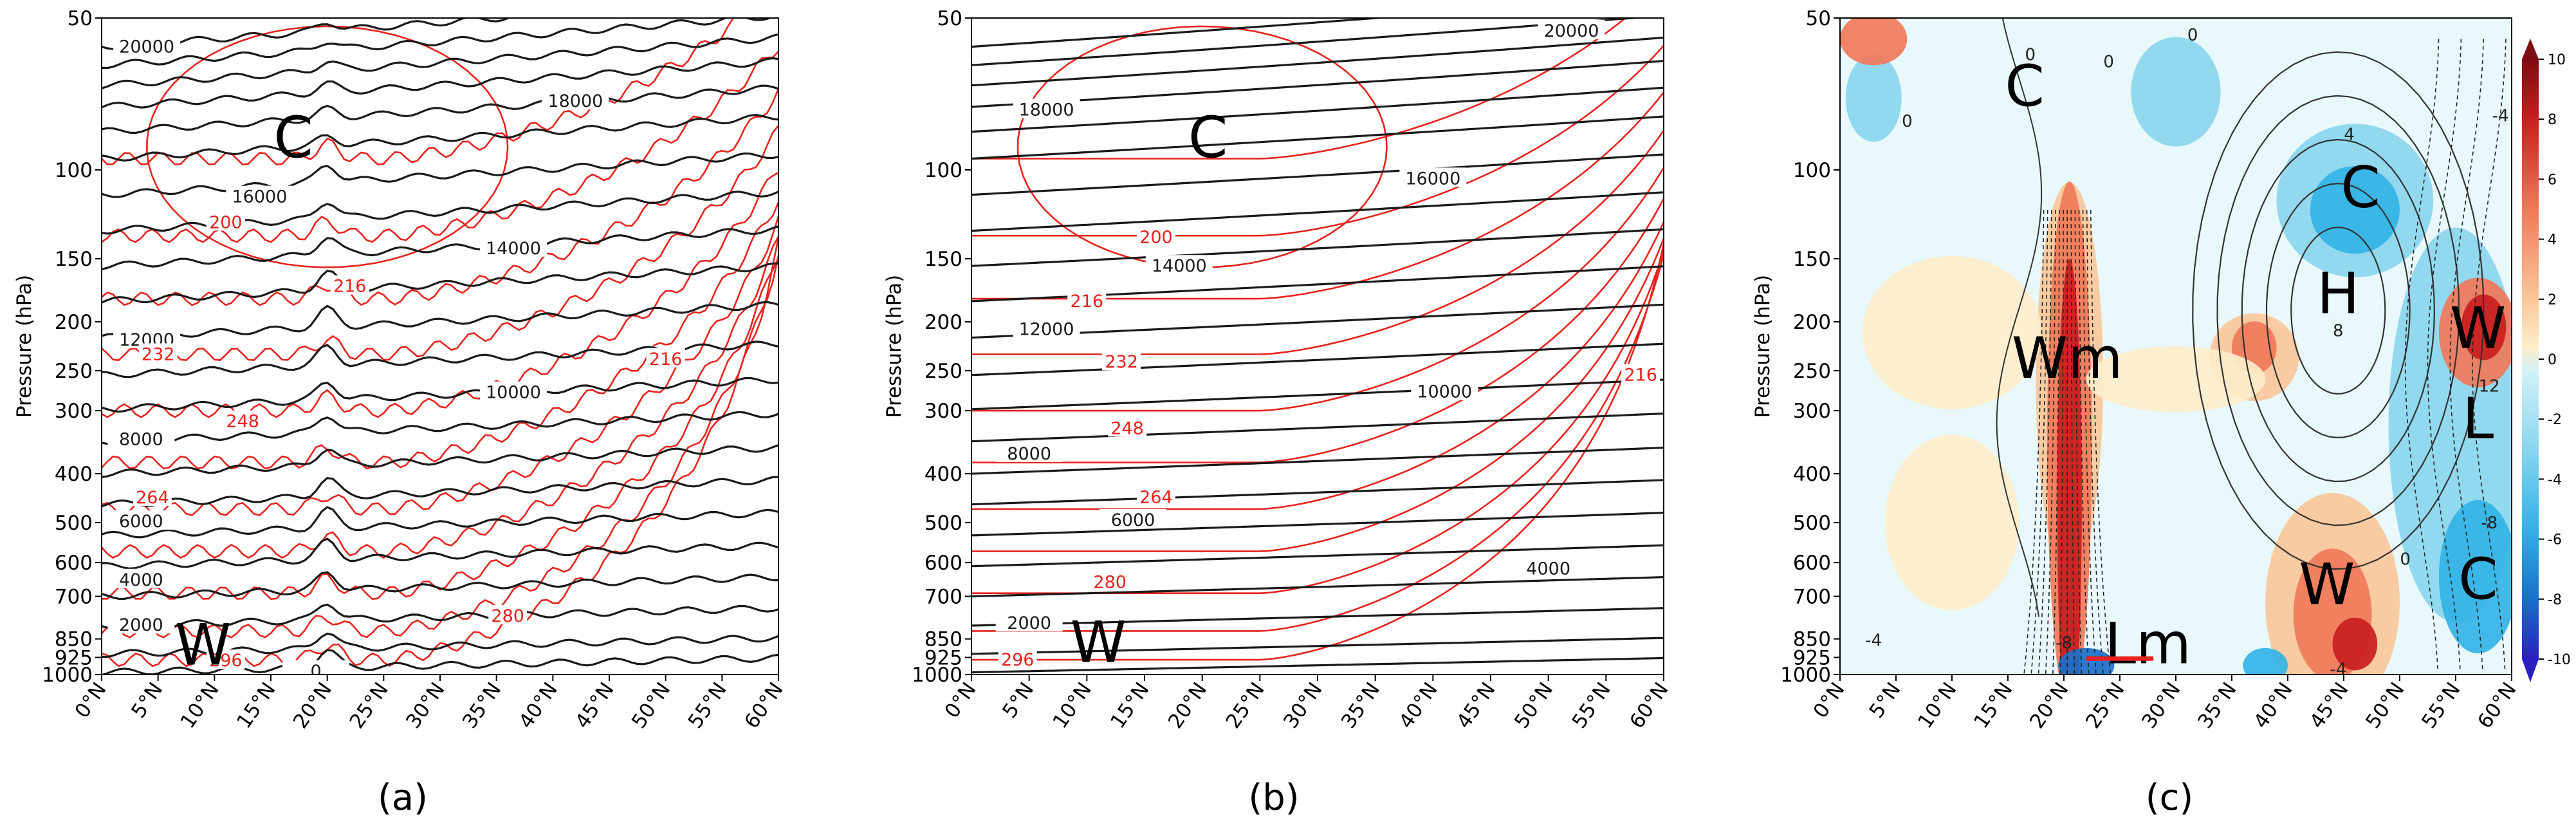 The width and height of the screenshot is (2576, 838). Describe the element at coordinates (74, 322) in the screenshot. I see `y-tick-label: 200` at that location.